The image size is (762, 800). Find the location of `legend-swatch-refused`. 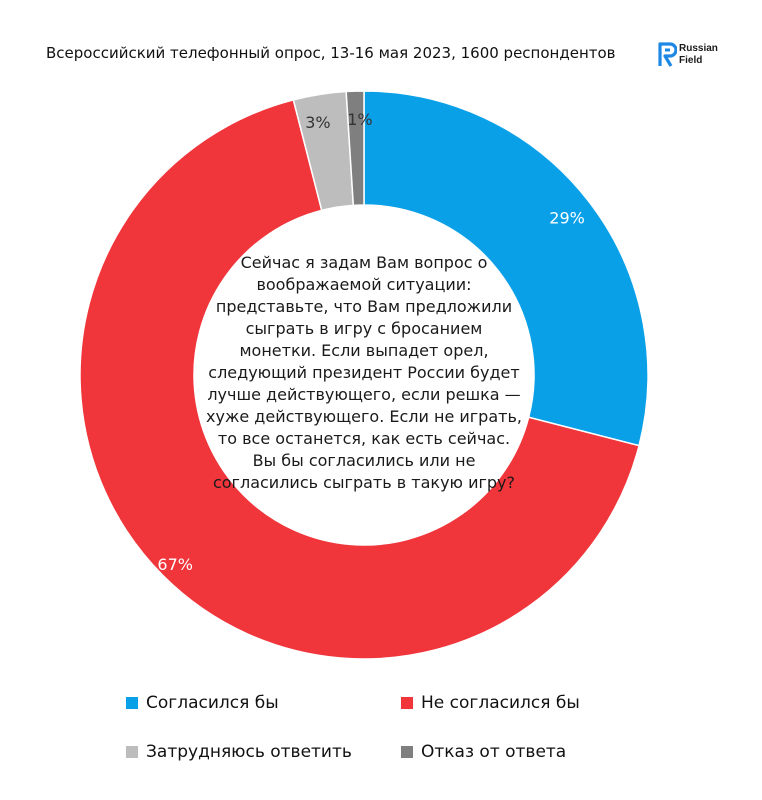

legend-swatch-refused is located at coordinates (407, 752).